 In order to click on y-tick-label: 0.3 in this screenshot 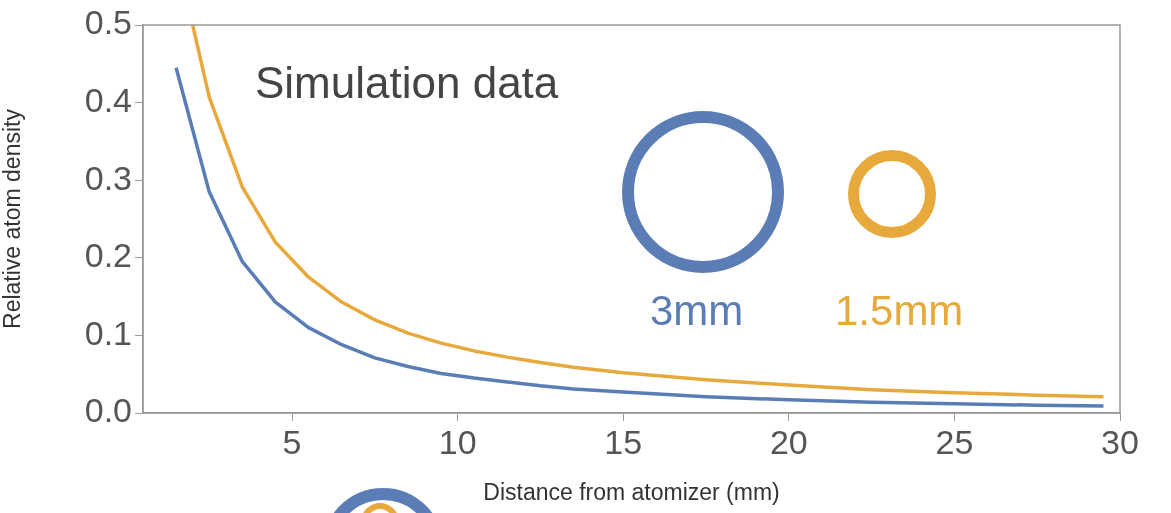, I will do `click(108, 177)`.